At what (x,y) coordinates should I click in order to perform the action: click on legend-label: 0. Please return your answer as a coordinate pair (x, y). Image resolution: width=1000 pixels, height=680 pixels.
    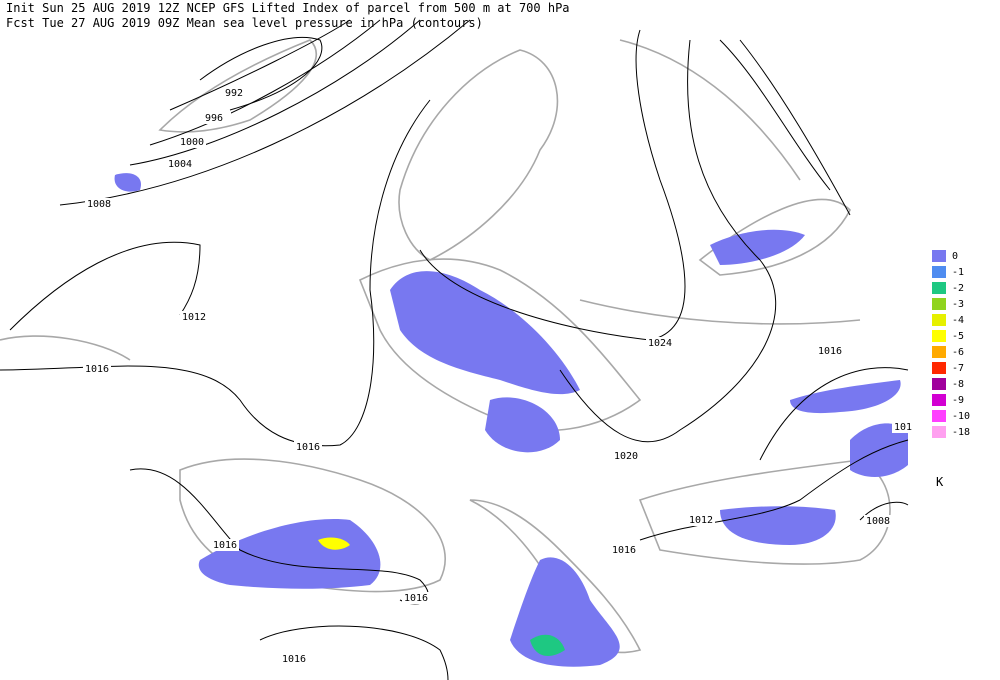
    Looking at the image, I should click on (955, 256).